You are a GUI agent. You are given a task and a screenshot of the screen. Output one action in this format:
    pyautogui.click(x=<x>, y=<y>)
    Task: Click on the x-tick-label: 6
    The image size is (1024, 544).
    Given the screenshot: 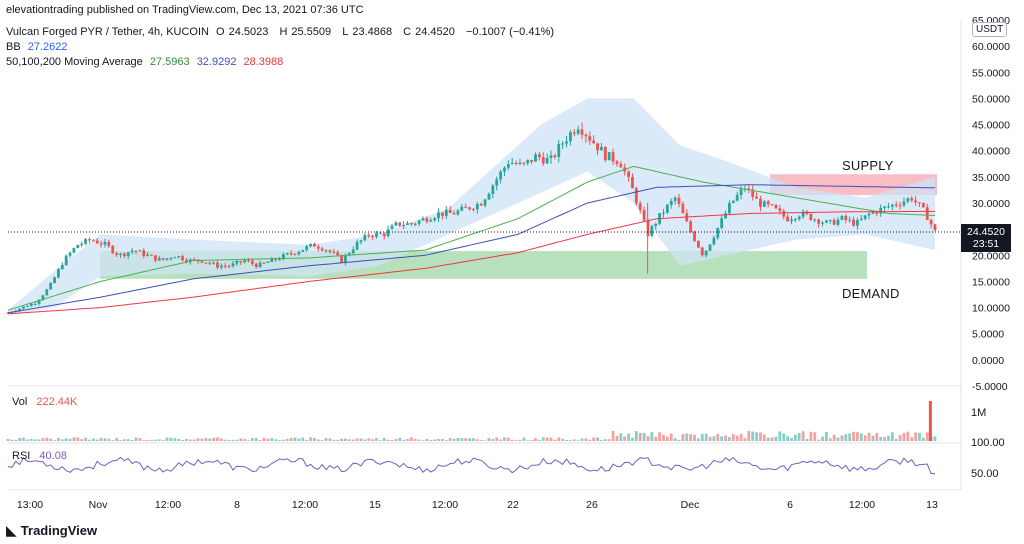 What is the action you would take?
    pyautogui.click(x=790, y=505)
    